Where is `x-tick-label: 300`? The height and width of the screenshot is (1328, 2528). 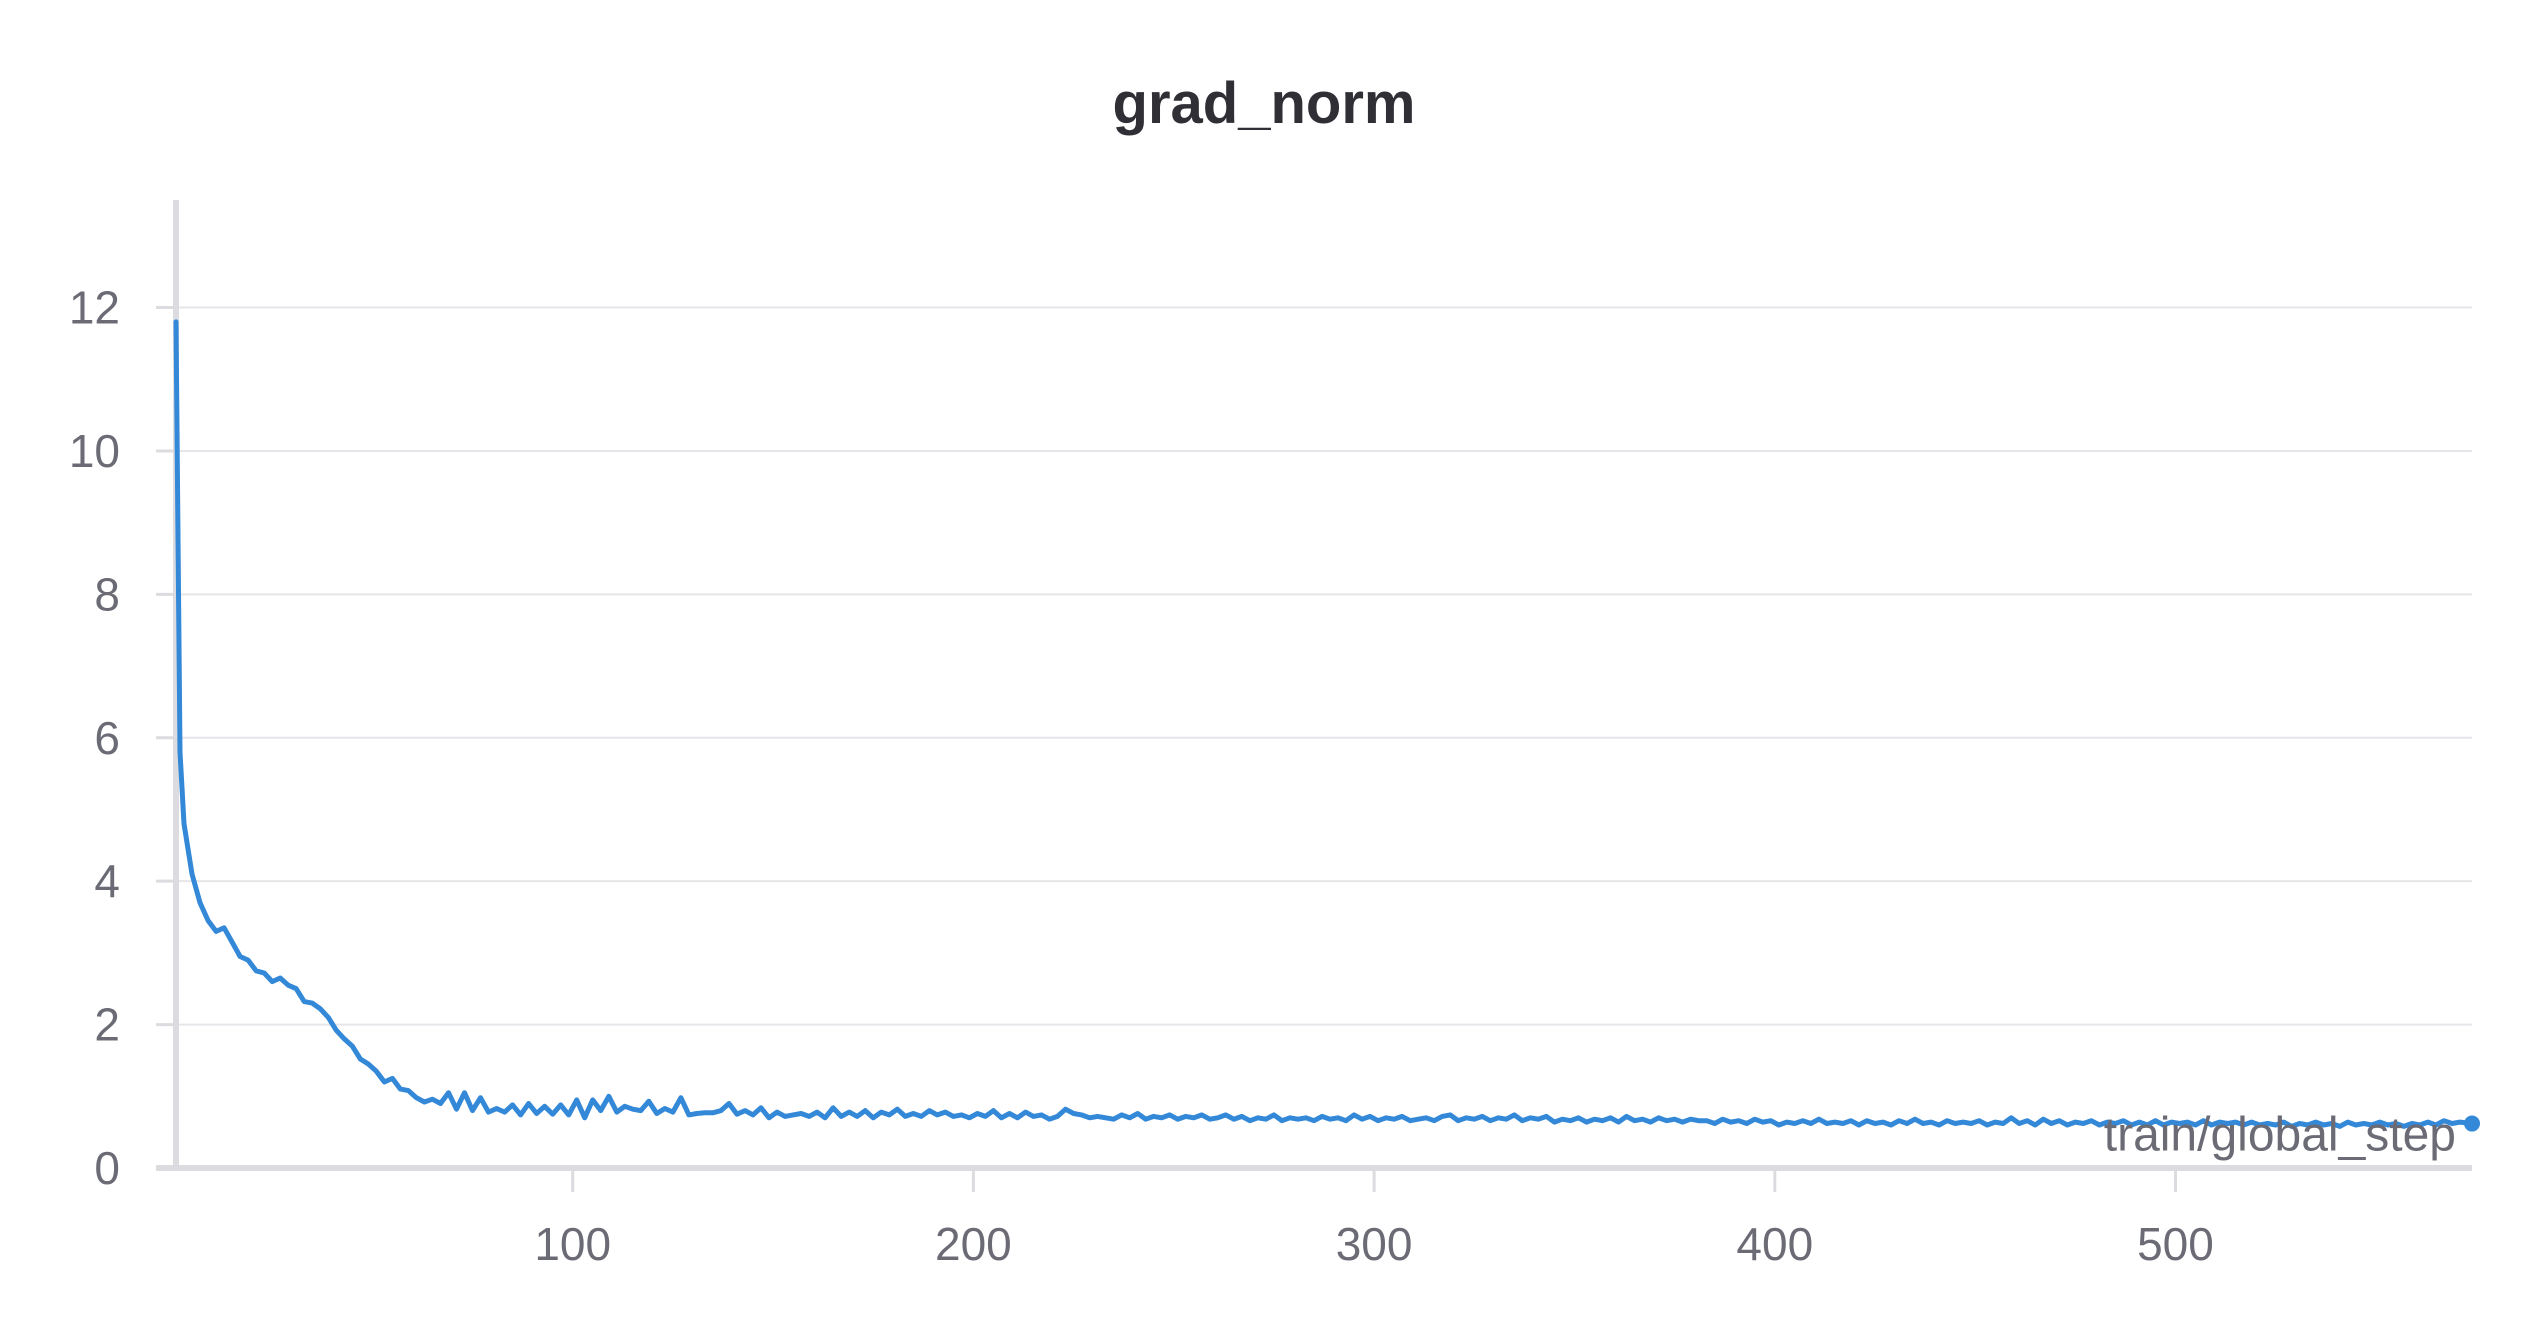 x-tick-label: 300 is located at coordinates (1374, 1244).